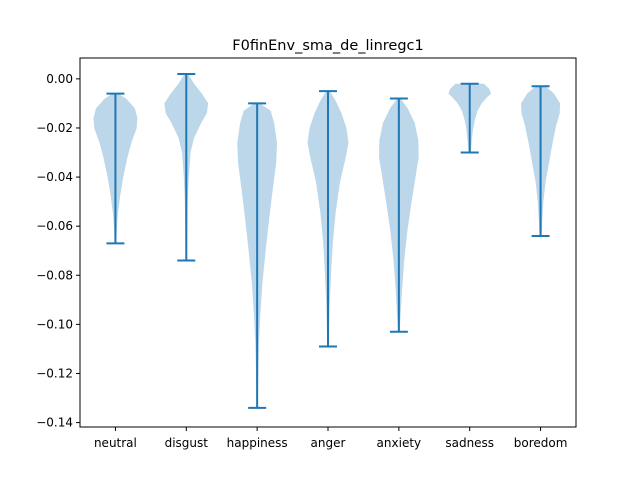 This screenshot has width=640, height=480. What do you see at coordinates (54, 324) in the screenshot?
I see `y-tick-label: −0.10` at bounding box center [54, 324].